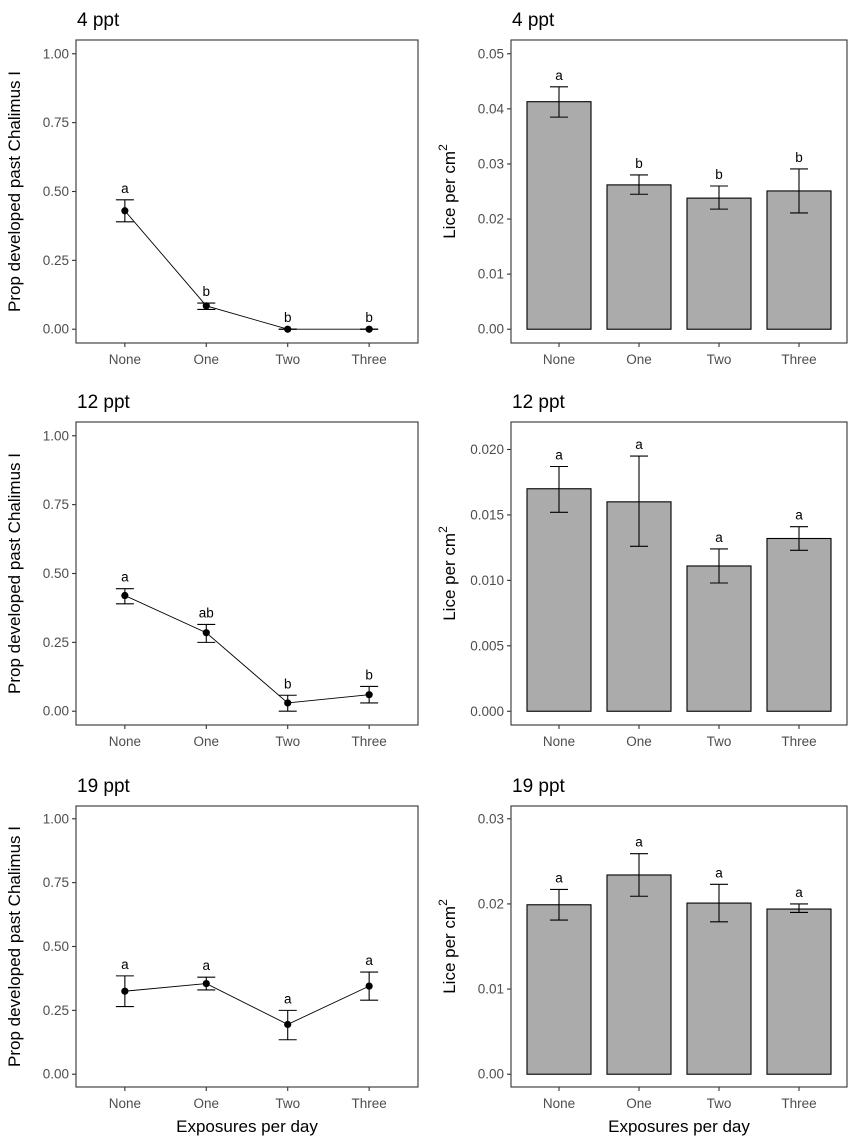 The width and height of the screenshot is (856, 1148). I want to click on significance-letter: ab, so click(206, 612).